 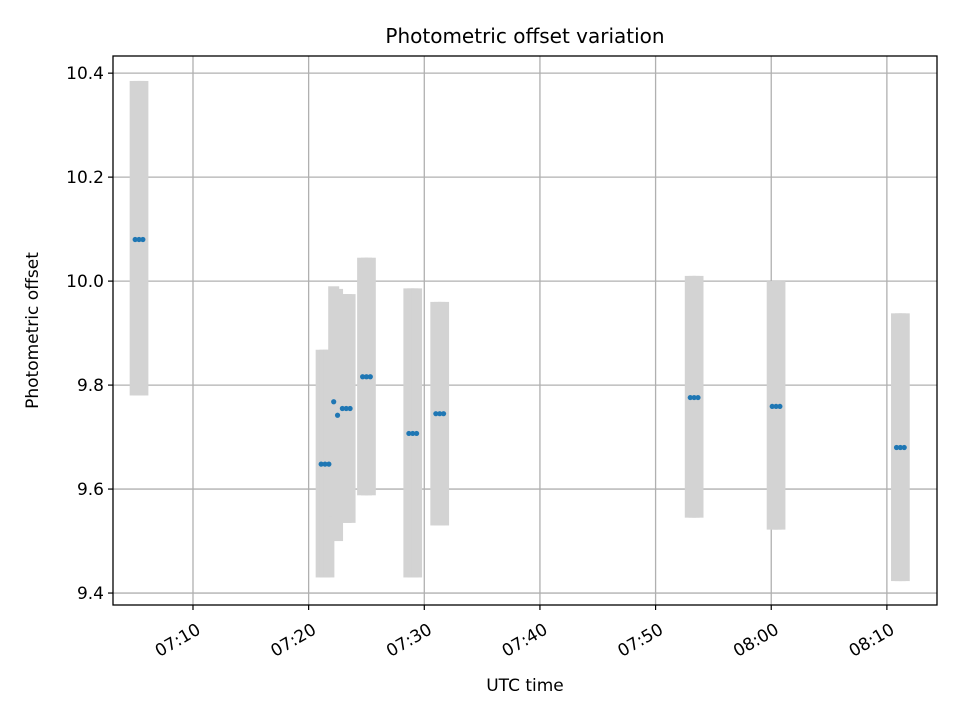 I want to click on y-tick-label: 9.4, so click(x=90, y=594).